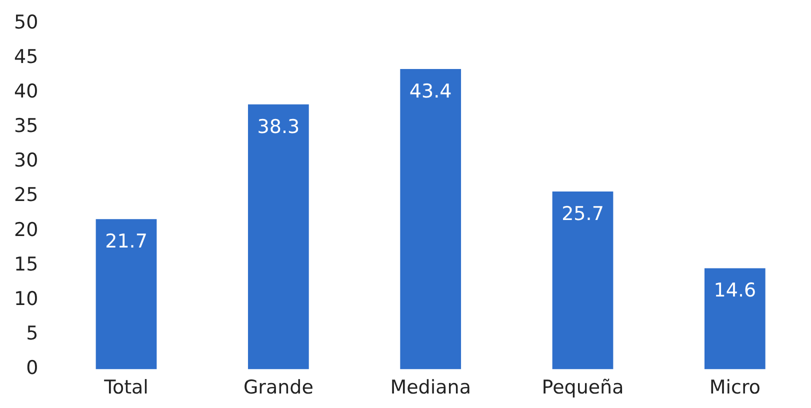 The height and width of the screenshot is (408, 811). I want to click on y-tick-label: 5, so click(32, 333).